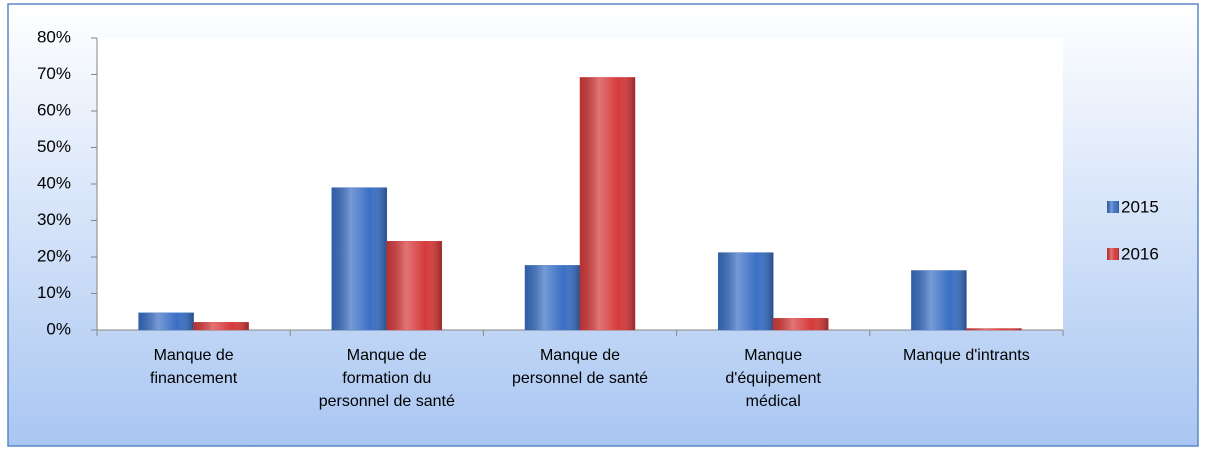 This screenshot has height=452, width=1206. I want to click on y-tick-label: 0%, so click(58, 328).